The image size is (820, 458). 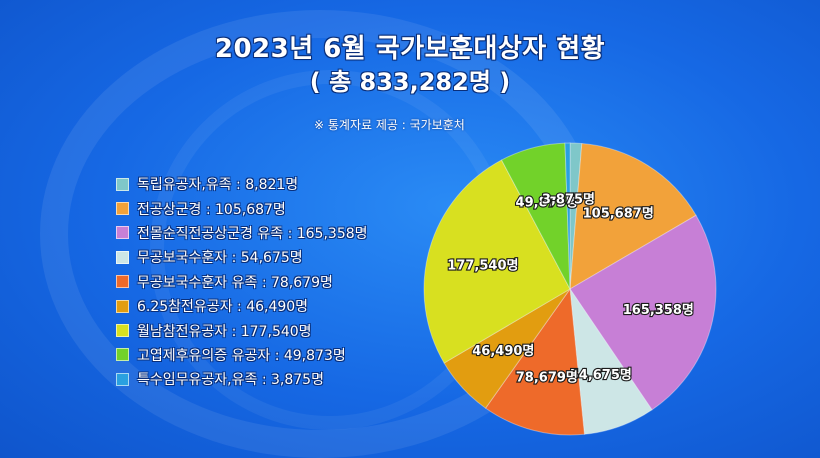 I want to click on slice-value-label: 54,675명, so click(x=601, y=375).